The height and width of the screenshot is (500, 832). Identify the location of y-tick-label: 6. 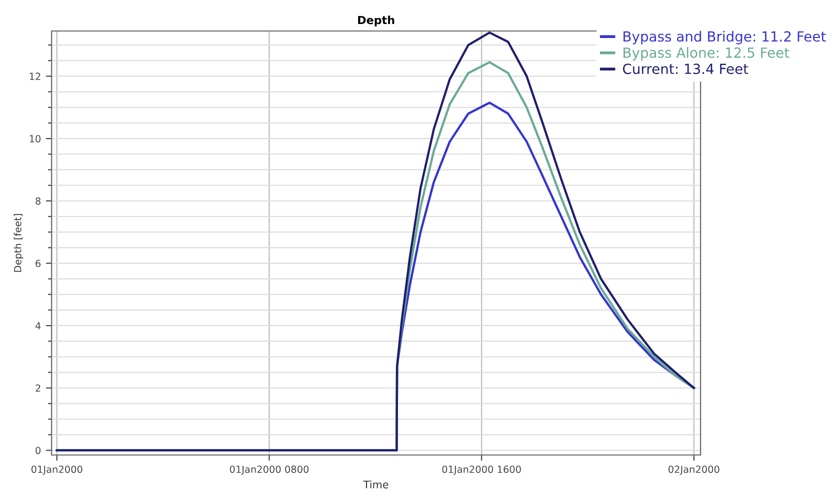
(38, 264).